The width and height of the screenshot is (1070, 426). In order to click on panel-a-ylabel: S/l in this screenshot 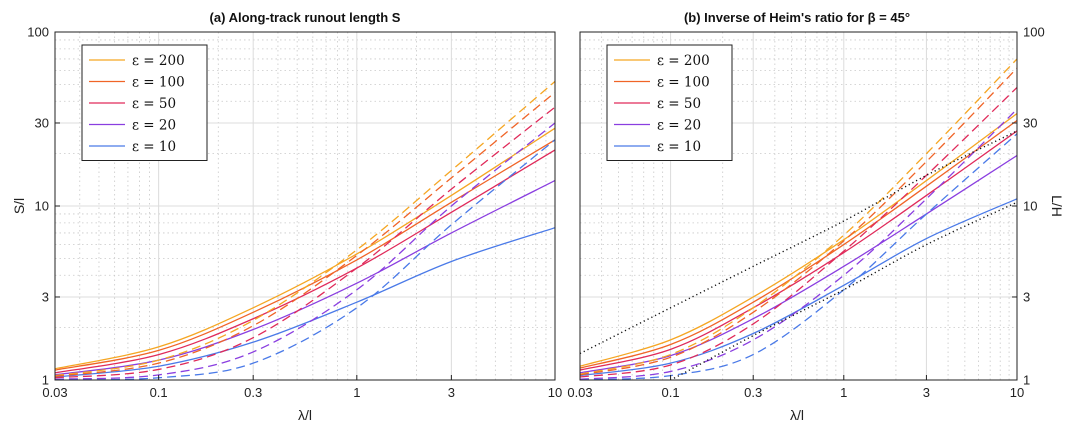, I will do `click(19, 206)`.